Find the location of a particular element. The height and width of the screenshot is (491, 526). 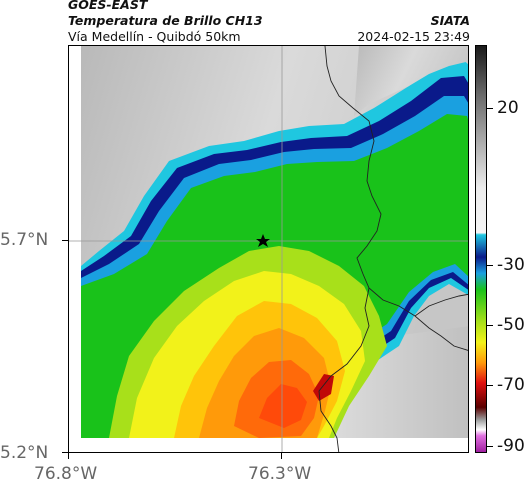

colorbar-label: -90 is located at coordinates (511, 446).